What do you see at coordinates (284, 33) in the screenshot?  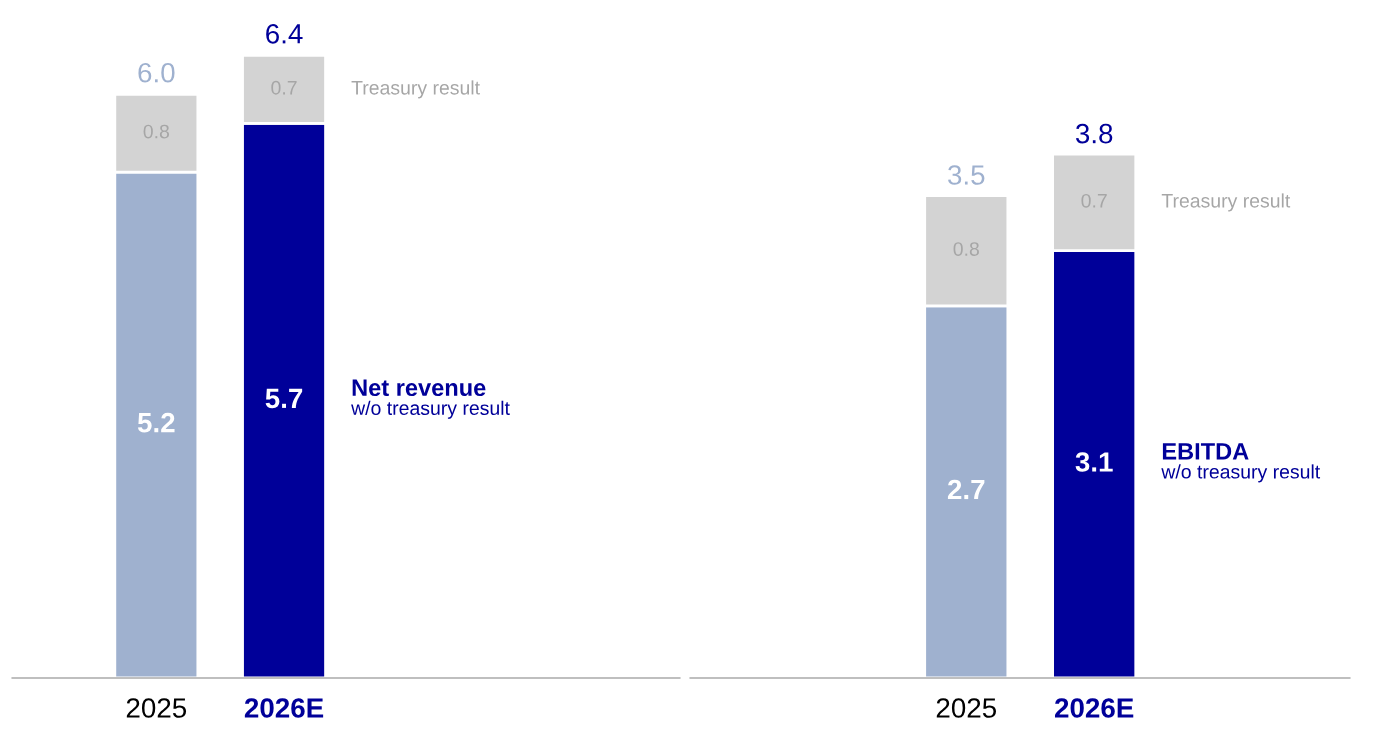 I see `total-label: 6.4` at bounding box center [284, 33].